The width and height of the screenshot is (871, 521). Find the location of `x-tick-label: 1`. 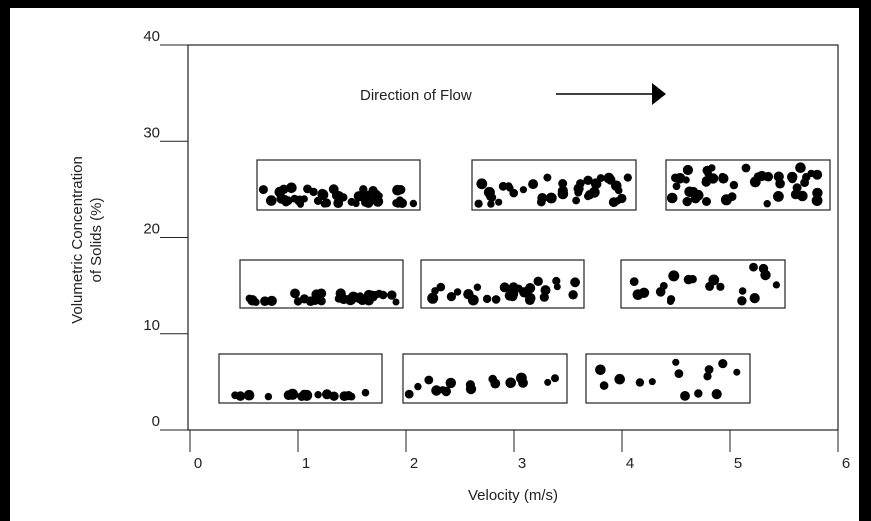

x-tick-label: 1 is located at coordinates (306, 463).